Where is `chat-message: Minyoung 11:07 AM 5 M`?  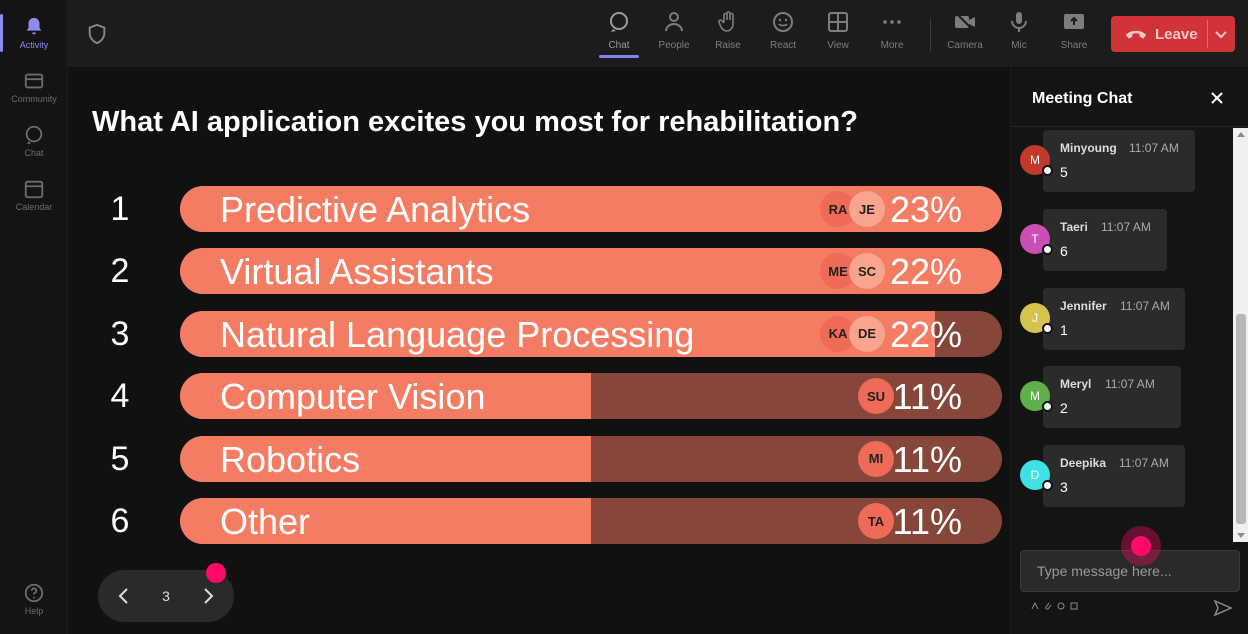 chat-message: Minyoung 11:07 AM 5 M is located at coordinates (1122, 162).